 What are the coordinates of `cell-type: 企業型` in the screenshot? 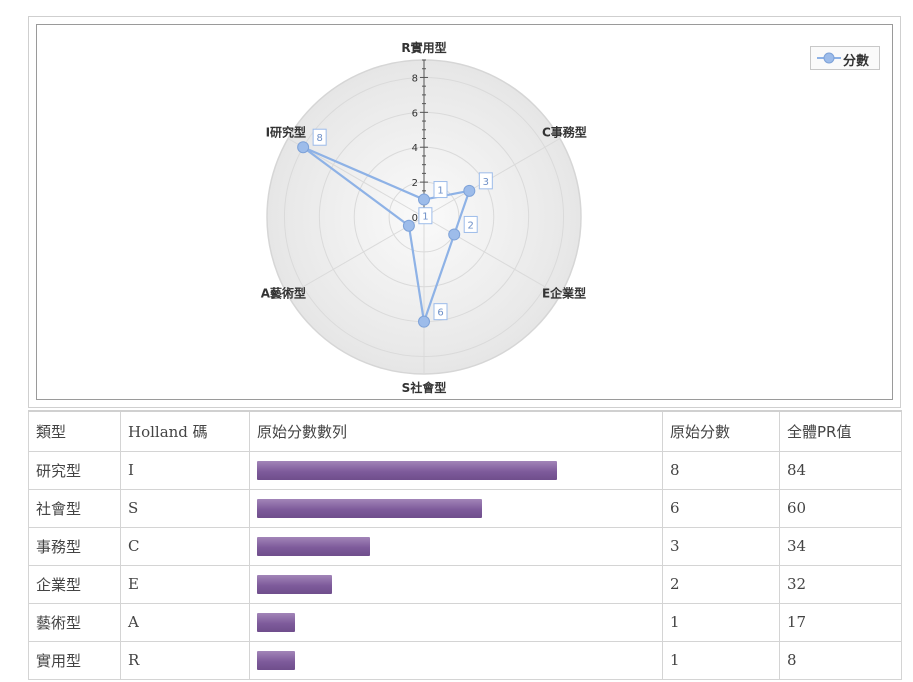 It's located at (74, 584).